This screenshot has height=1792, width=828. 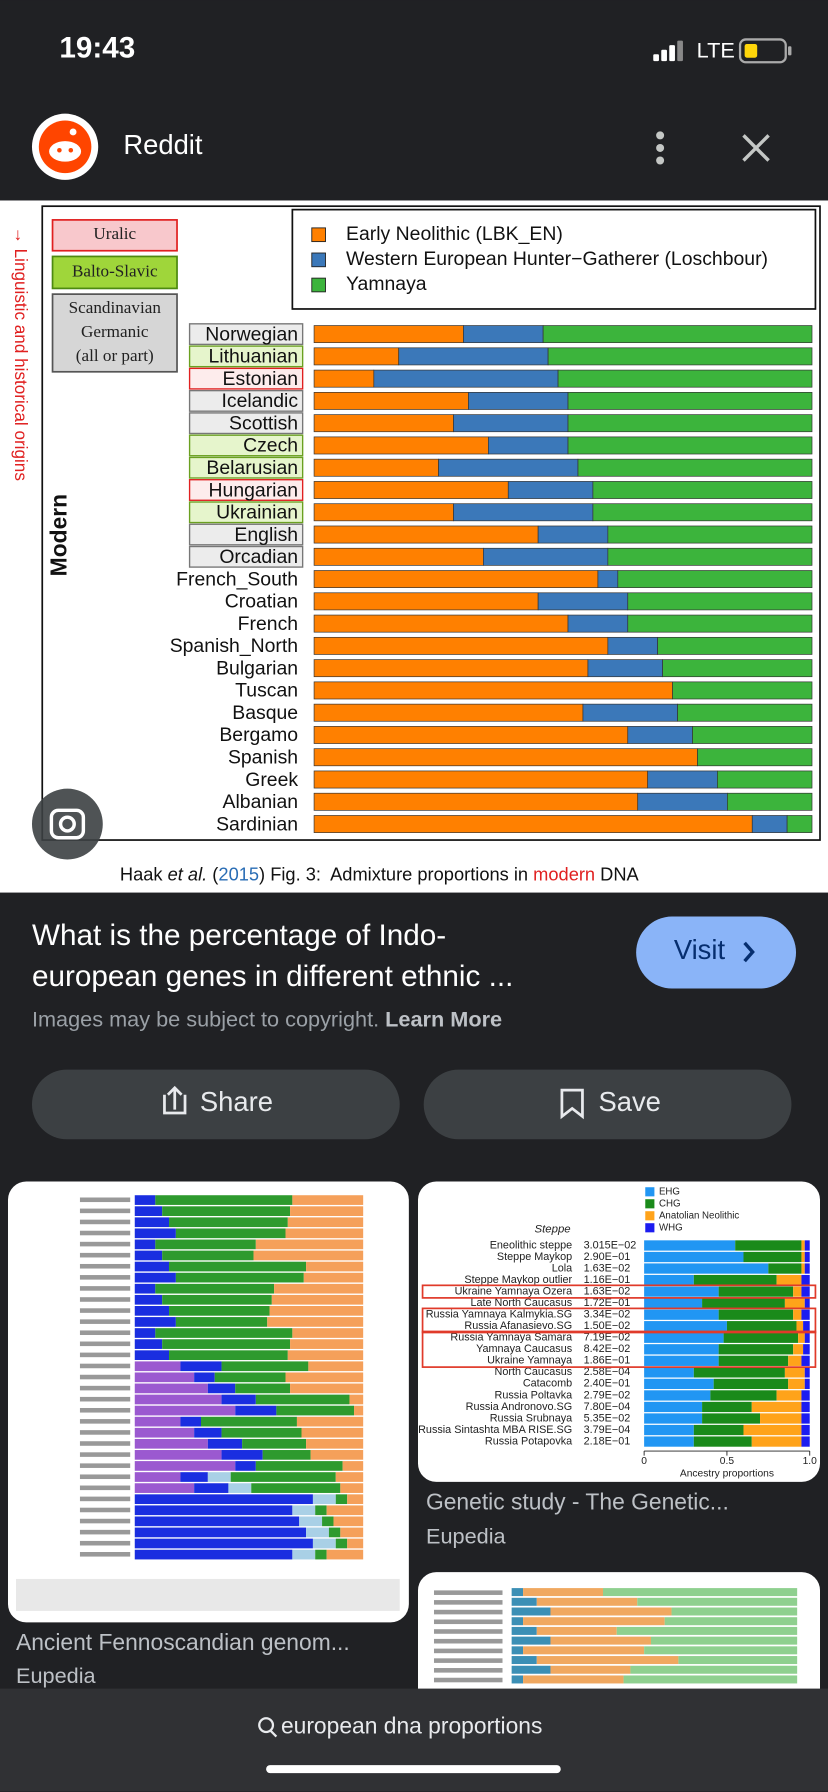 I want to click on category-label: Spanish_North, so click(x=234, y=646).